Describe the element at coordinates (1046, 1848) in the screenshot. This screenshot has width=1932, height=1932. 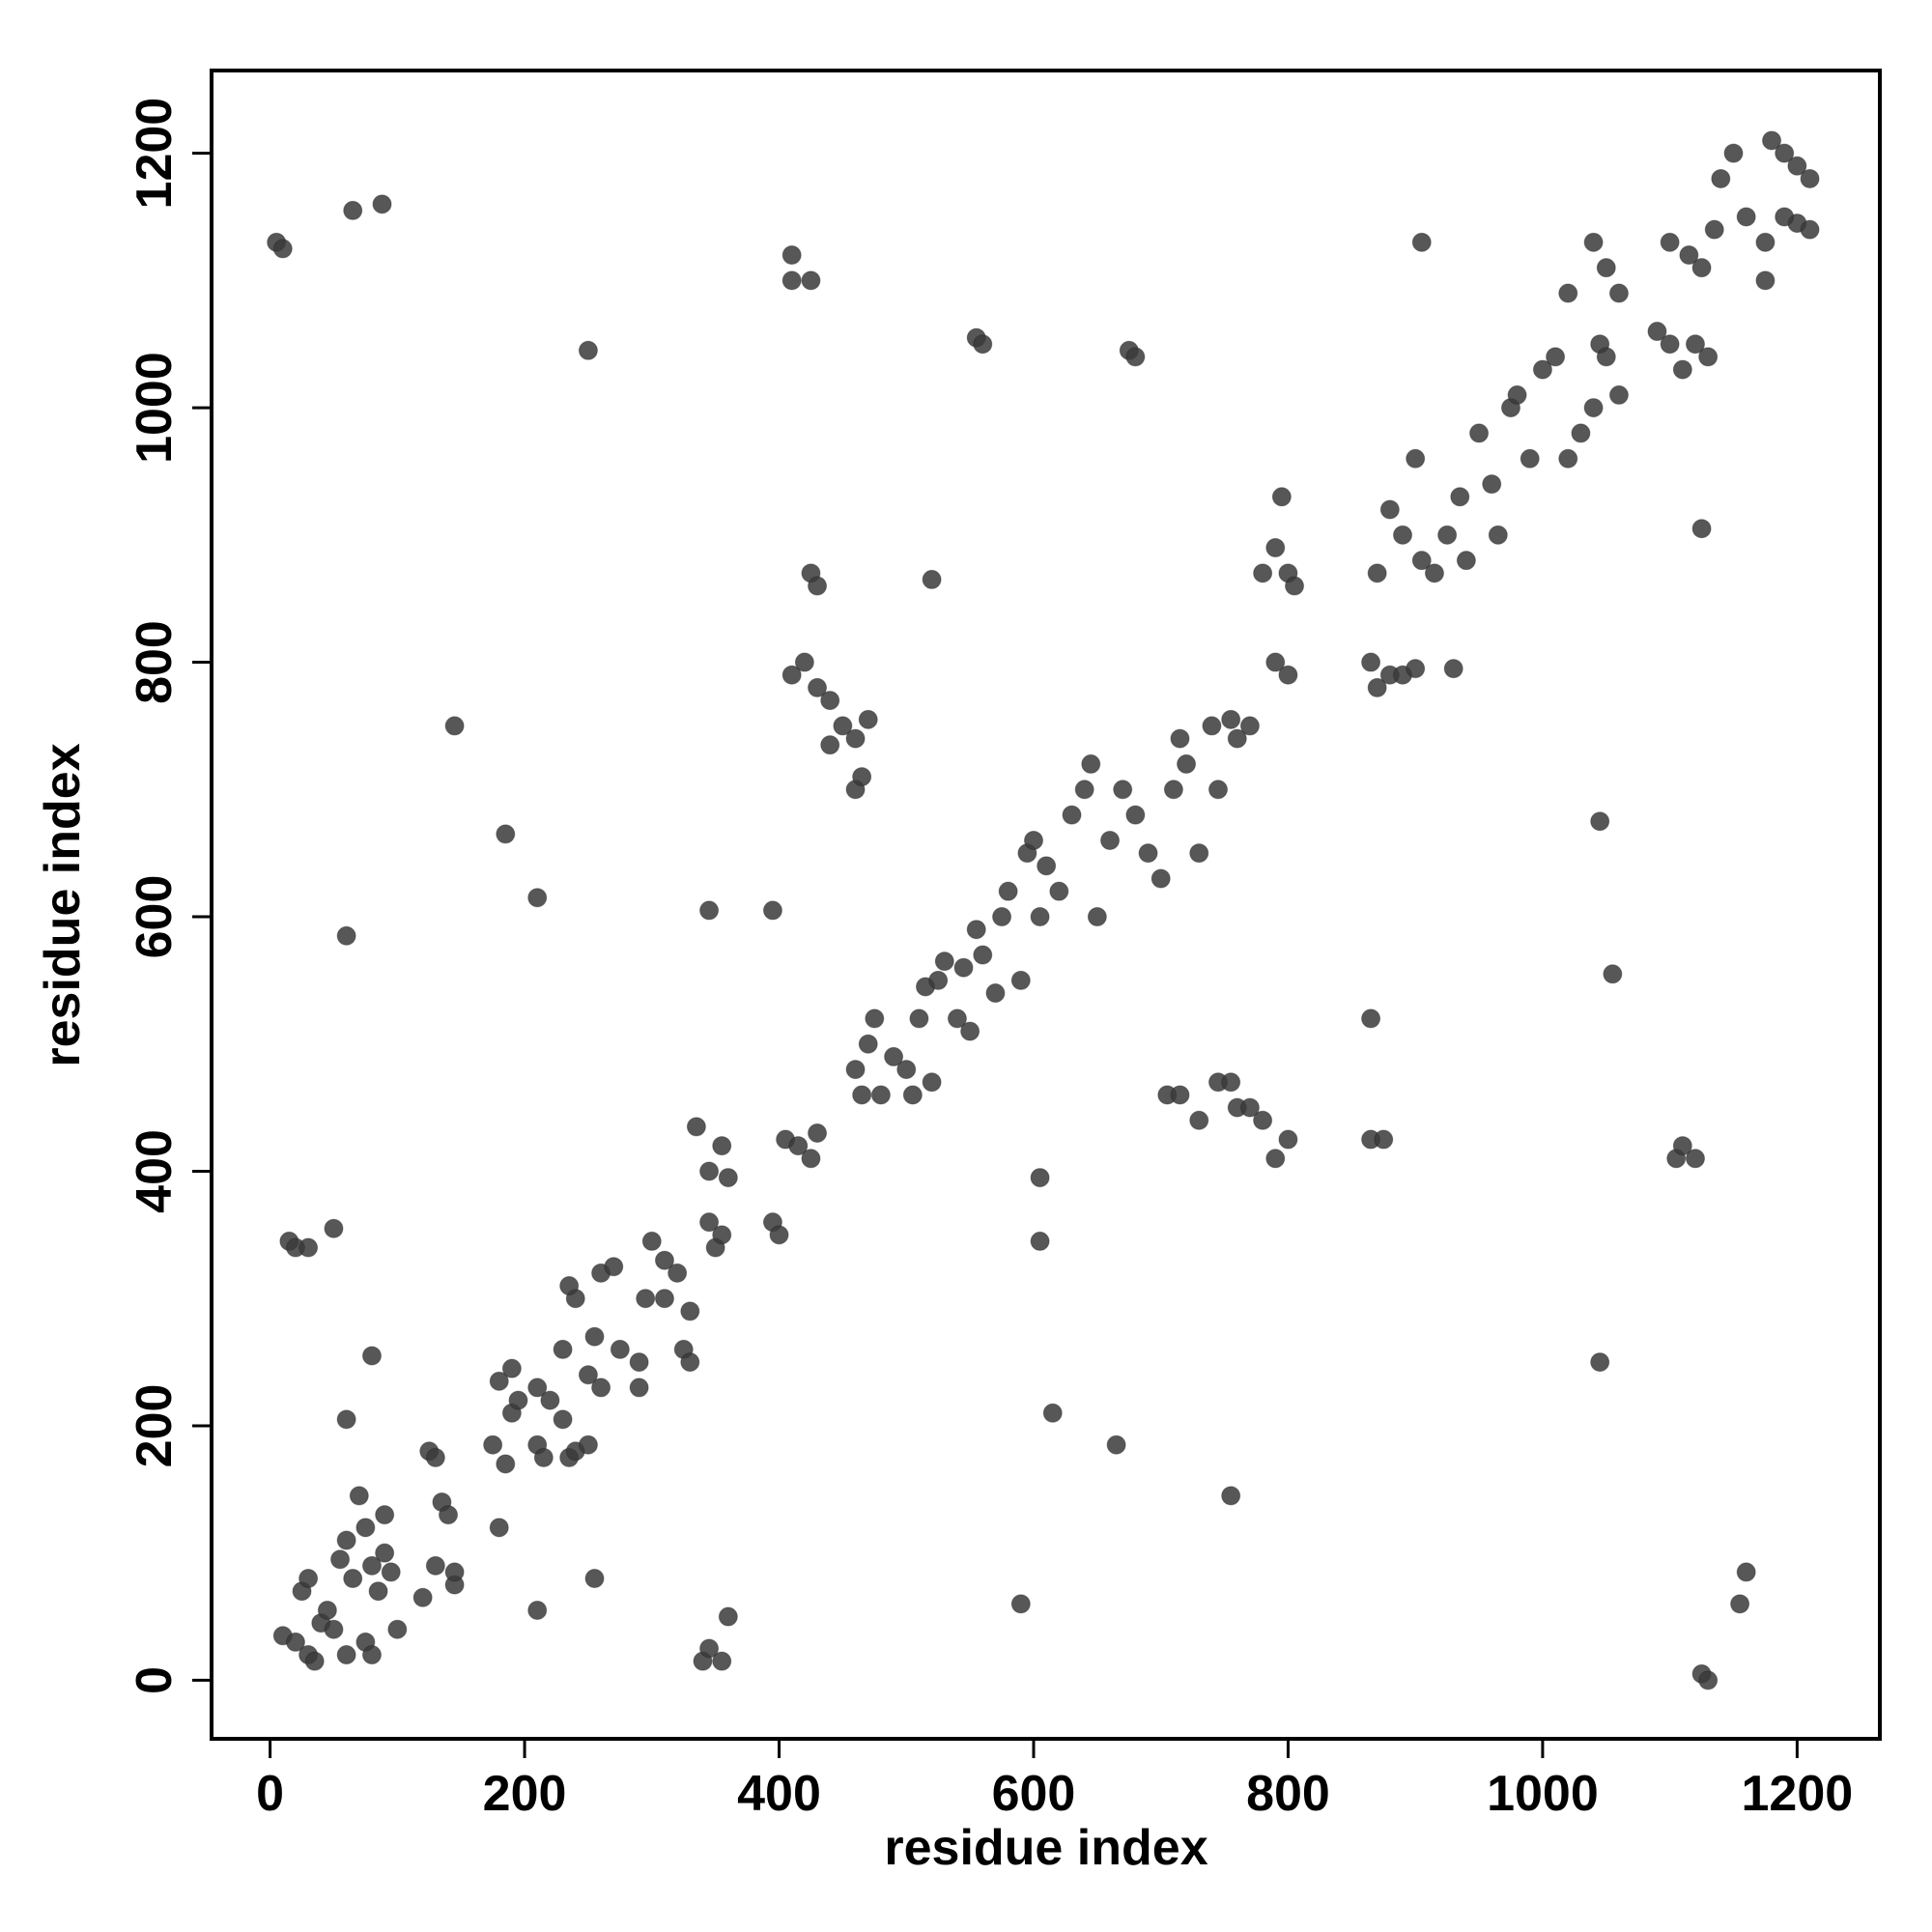
I see `x-axis-label: residue index` at that location.